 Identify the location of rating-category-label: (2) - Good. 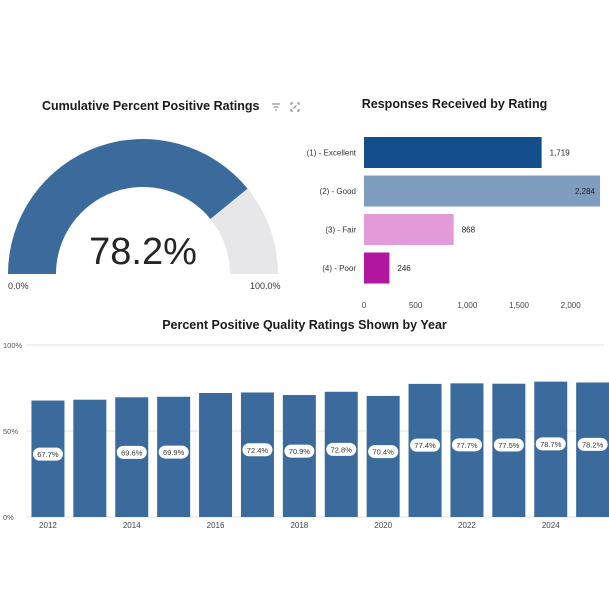
(338, 191).